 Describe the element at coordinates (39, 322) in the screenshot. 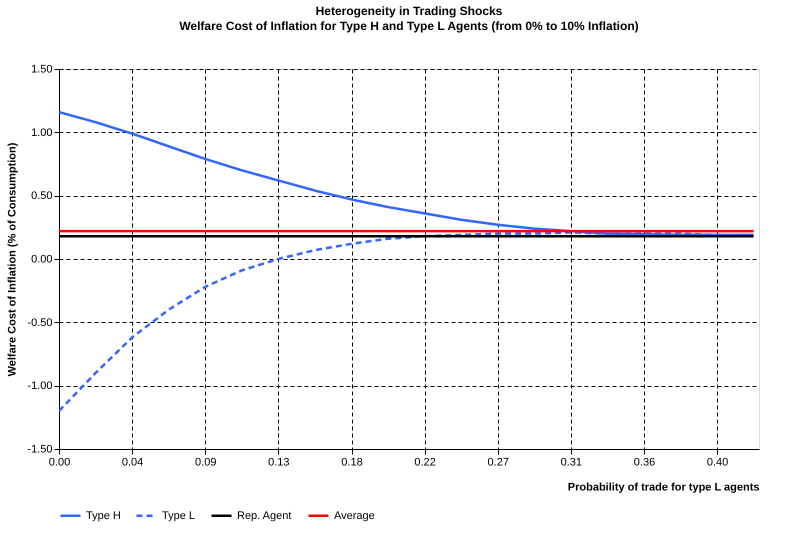

I see `y-tick-label: -0.50` at that location.